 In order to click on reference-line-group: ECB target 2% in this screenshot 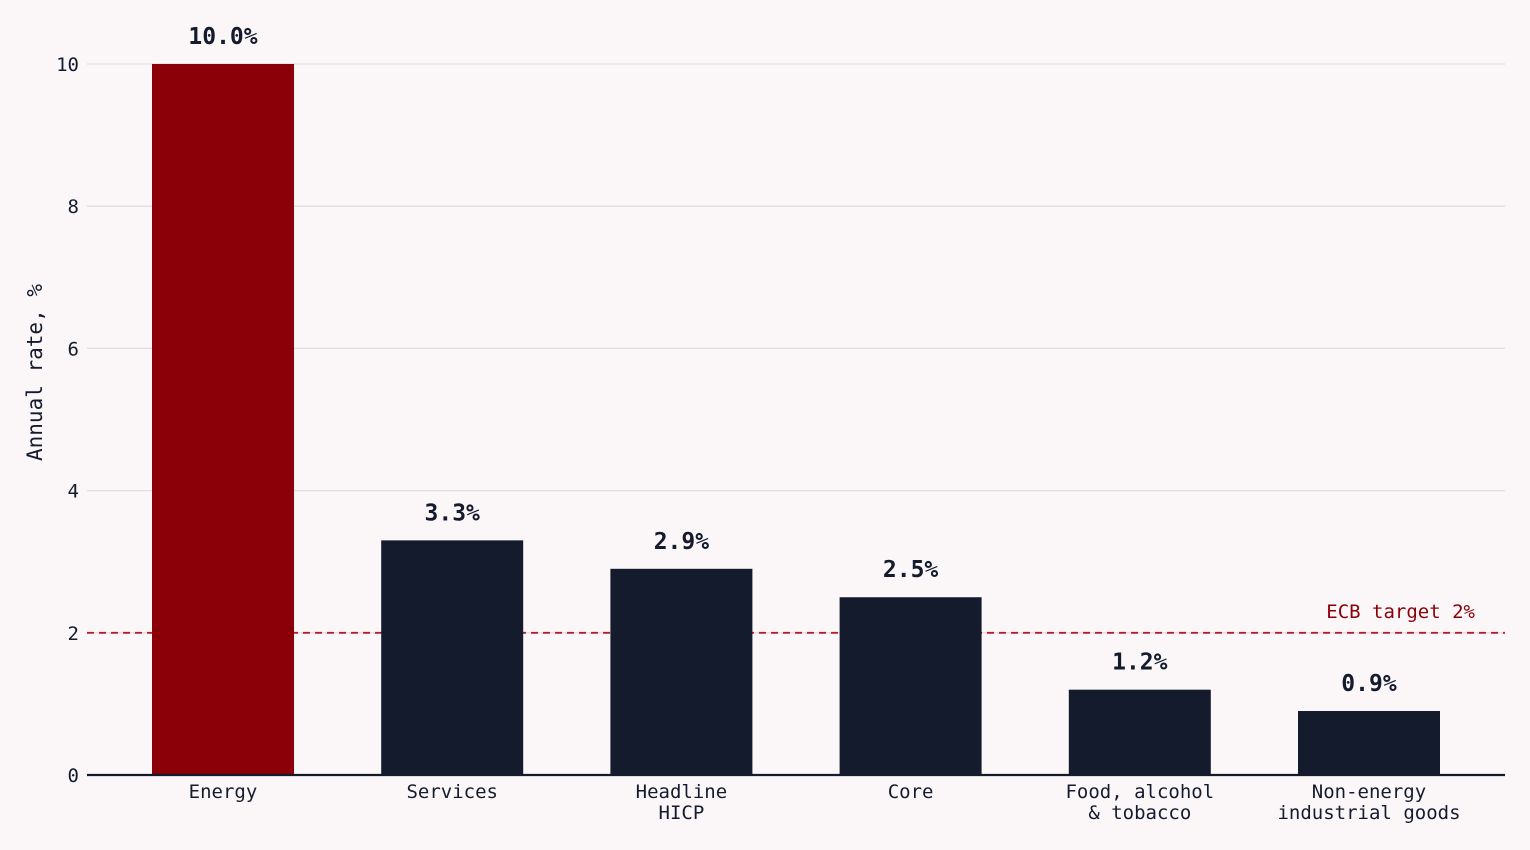, I will do `click(796, 617)`.